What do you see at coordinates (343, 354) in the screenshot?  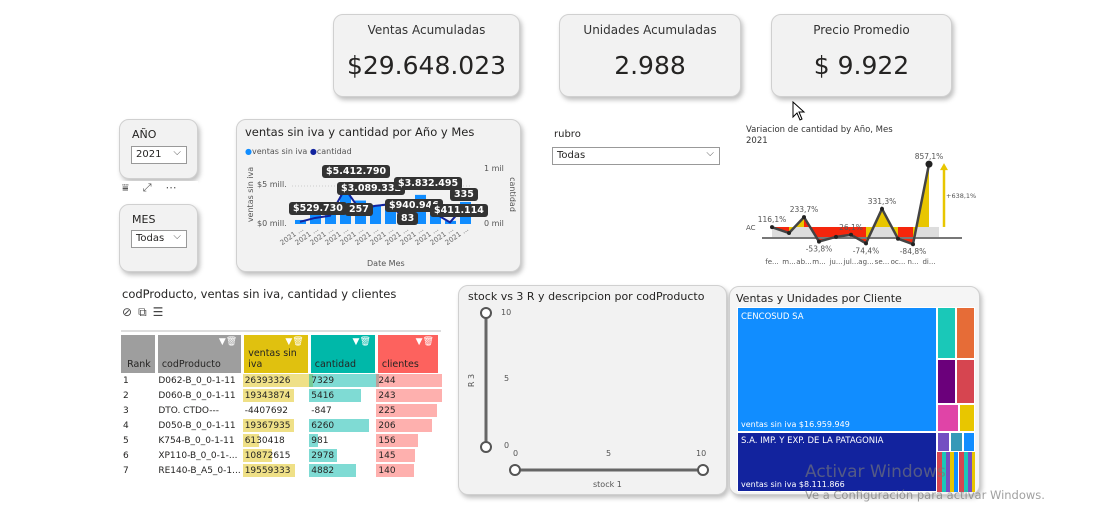 I see `column-header-cantidad: ▼🗑 cantidad` at bounding box center [343, 354].